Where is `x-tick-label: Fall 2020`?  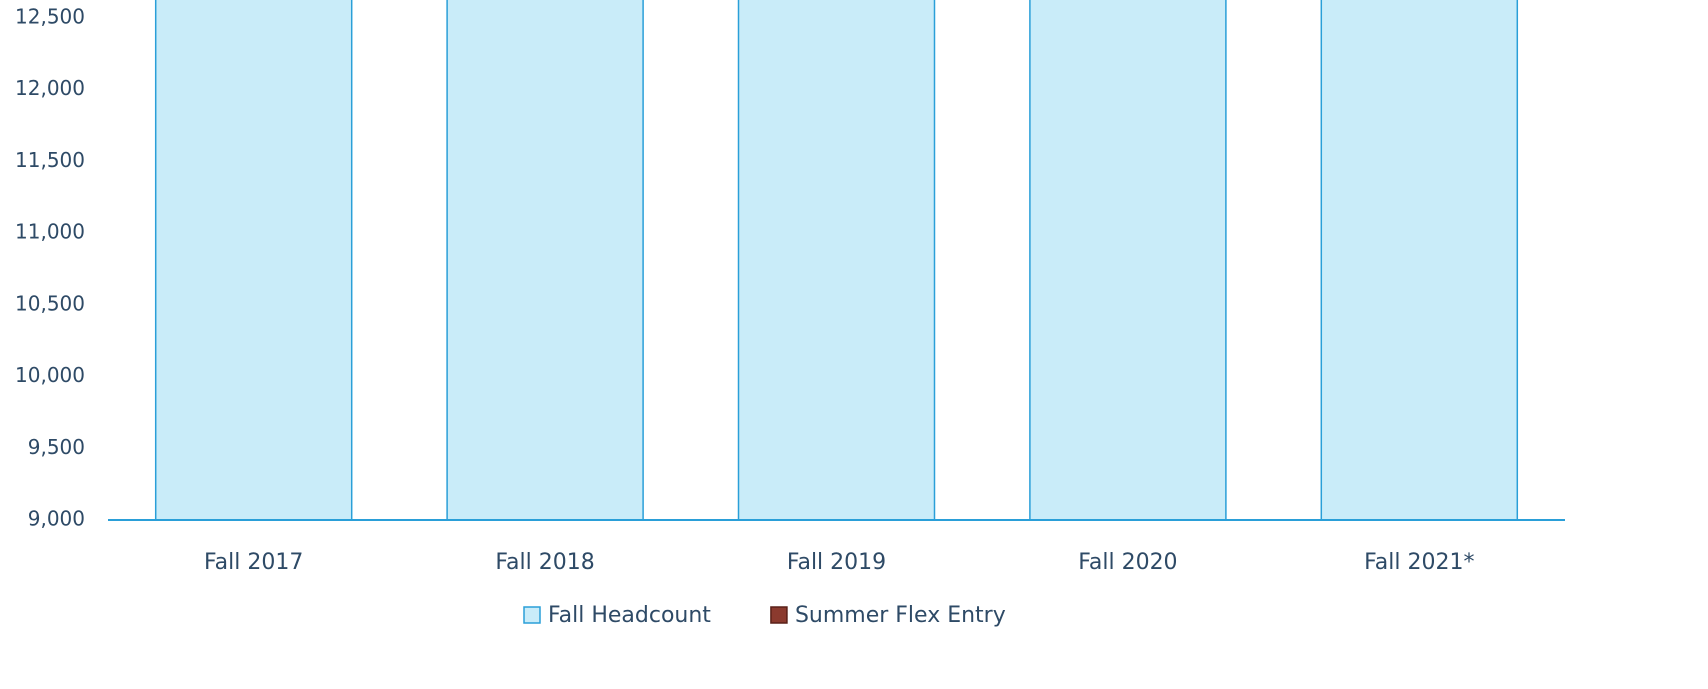
x-tick-label: Fall 2020 is located at coordinates (1127, 562).